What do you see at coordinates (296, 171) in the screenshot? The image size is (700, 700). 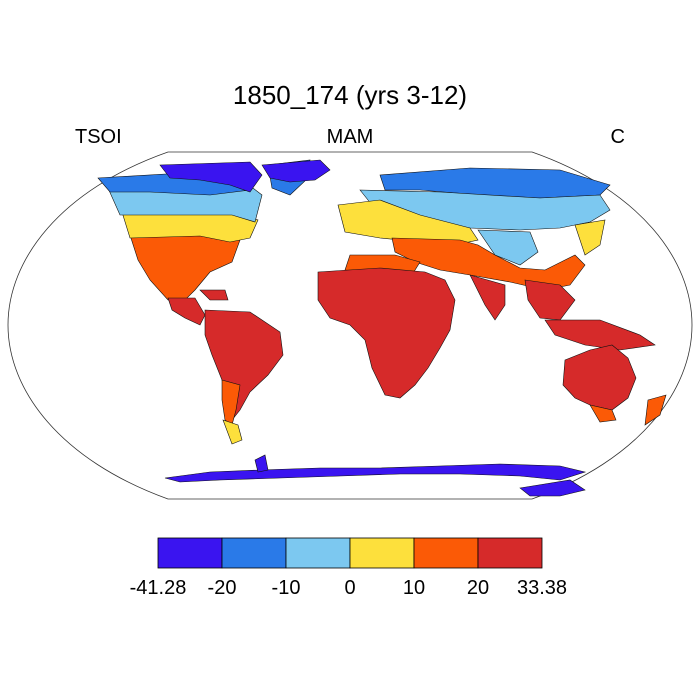 I see `greenland` at bounding box center [296, 171].